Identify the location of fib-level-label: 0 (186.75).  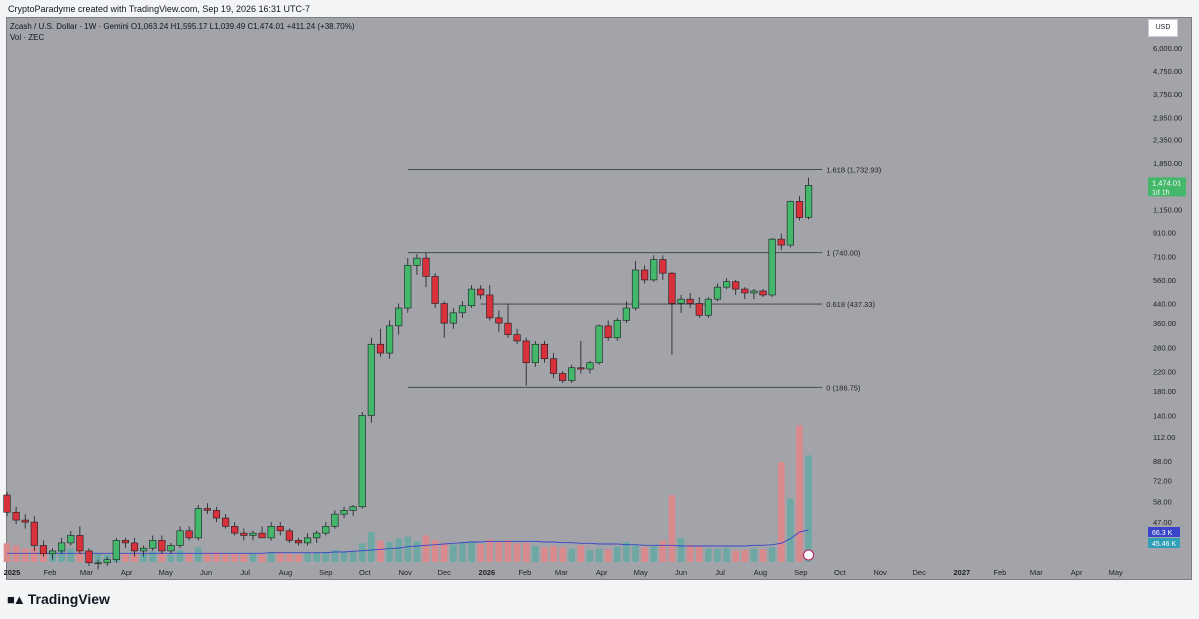
(843, 387).